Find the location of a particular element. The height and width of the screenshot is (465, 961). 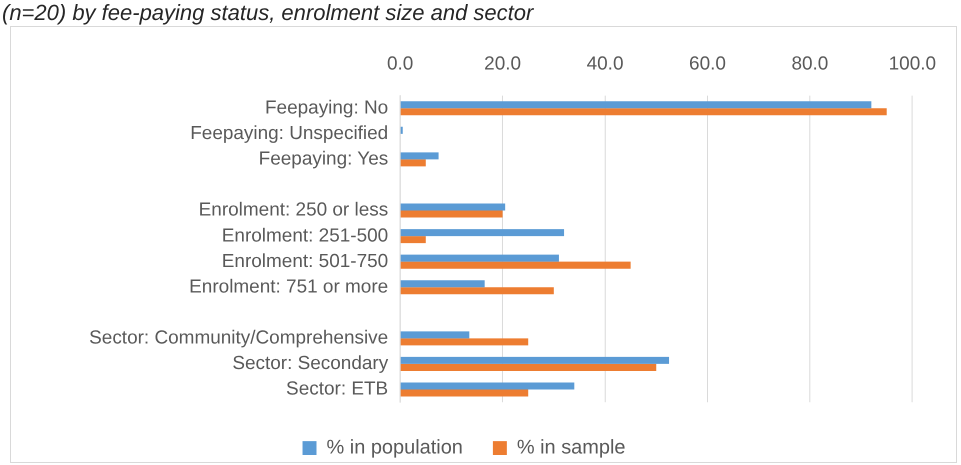

y-tick-label: Enrolment: 251-500 is located at coordinates (305, 235).